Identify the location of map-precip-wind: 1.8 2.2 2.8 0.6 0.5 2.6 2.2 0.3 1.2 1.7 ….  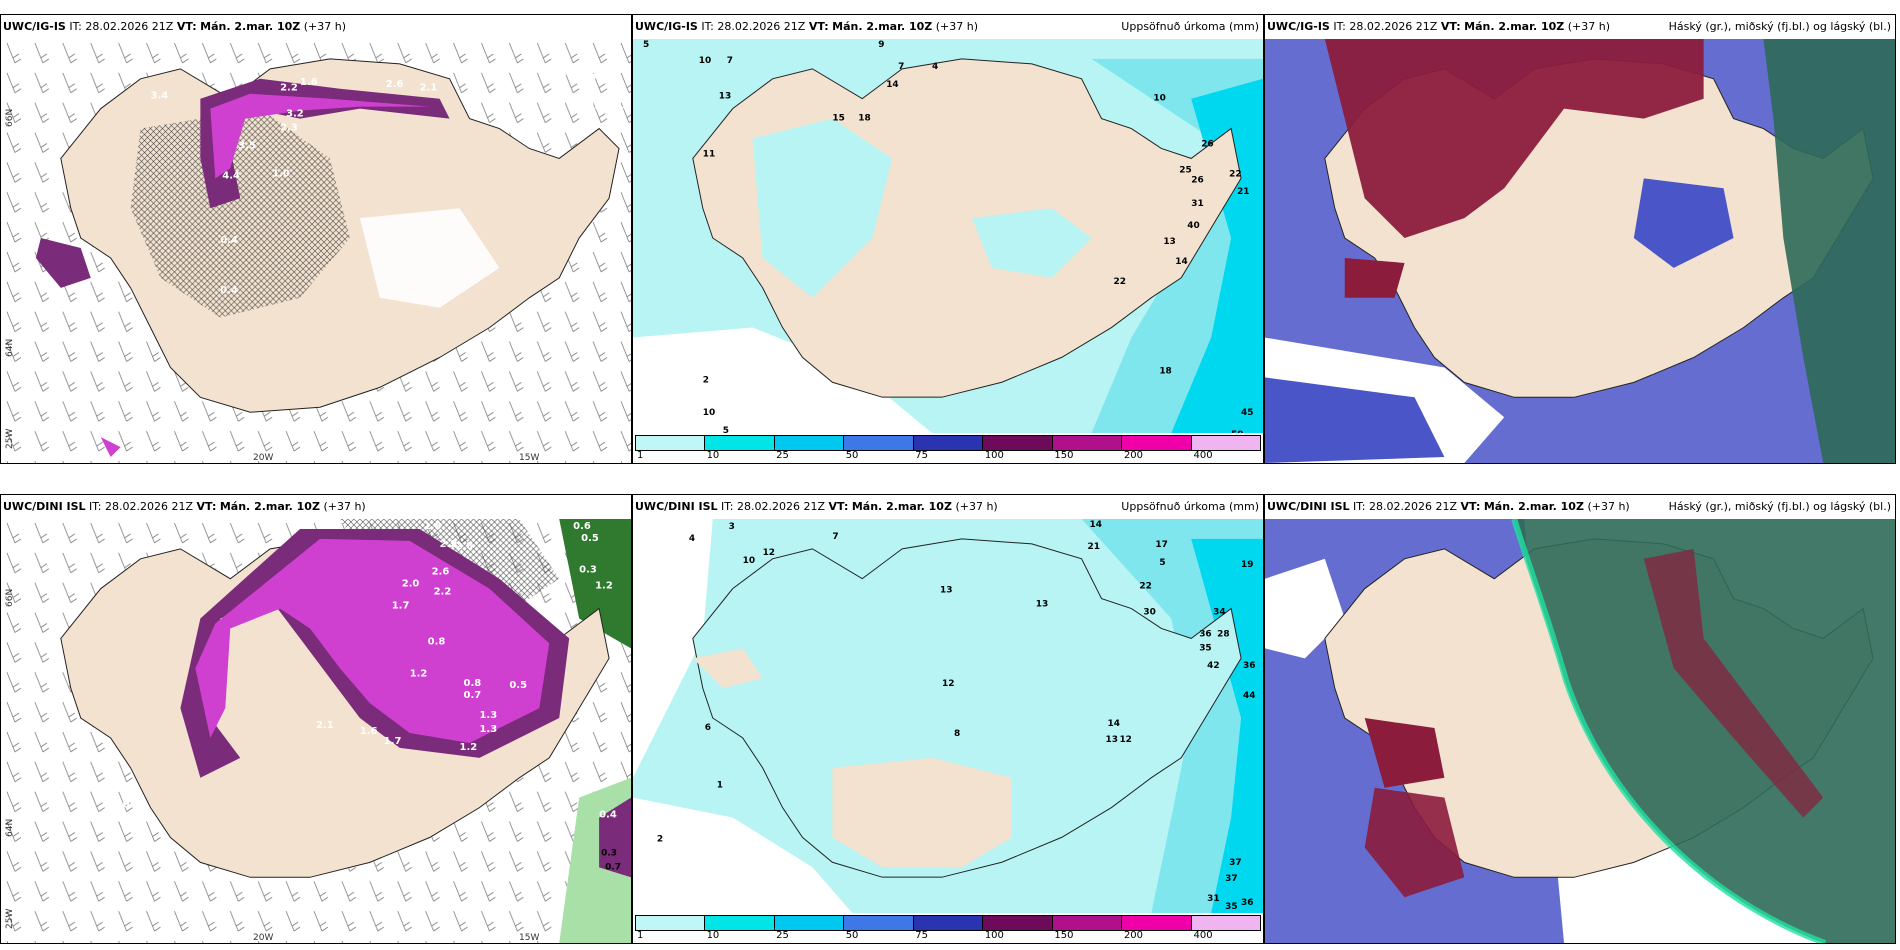
(316, 731).